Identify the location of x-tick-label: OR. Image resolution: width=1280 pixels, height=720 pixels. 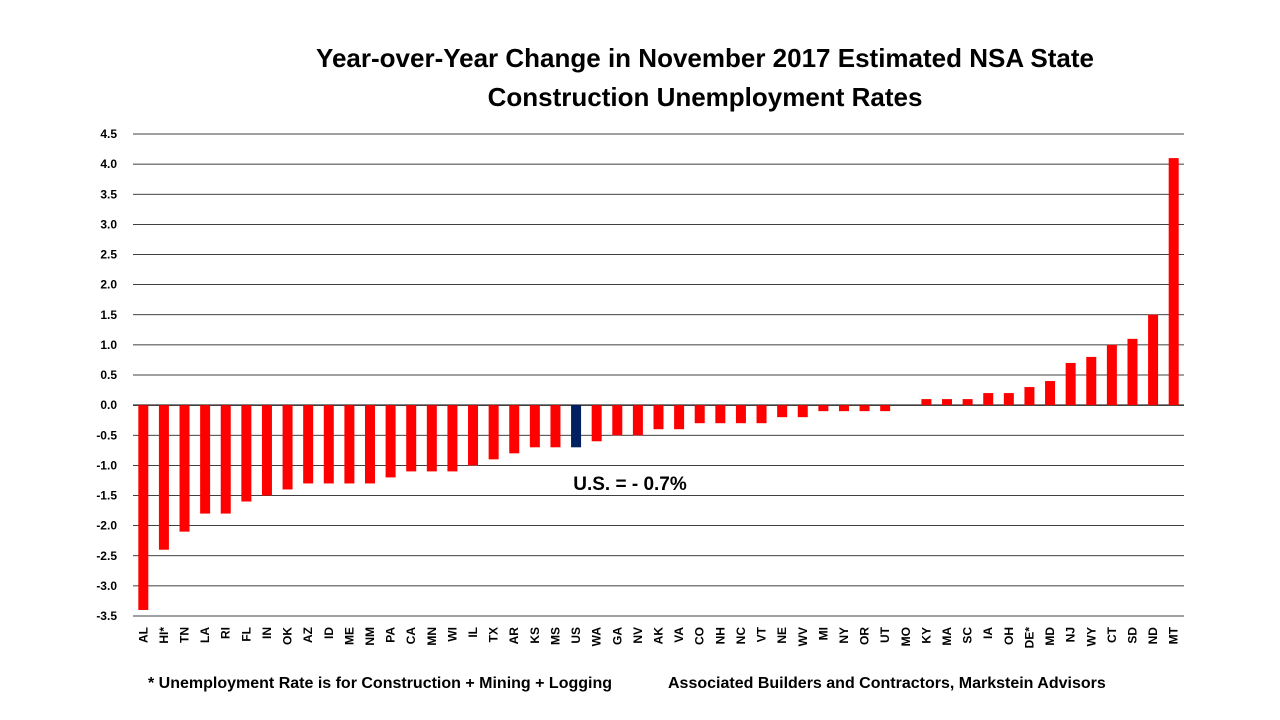
(865, 636).